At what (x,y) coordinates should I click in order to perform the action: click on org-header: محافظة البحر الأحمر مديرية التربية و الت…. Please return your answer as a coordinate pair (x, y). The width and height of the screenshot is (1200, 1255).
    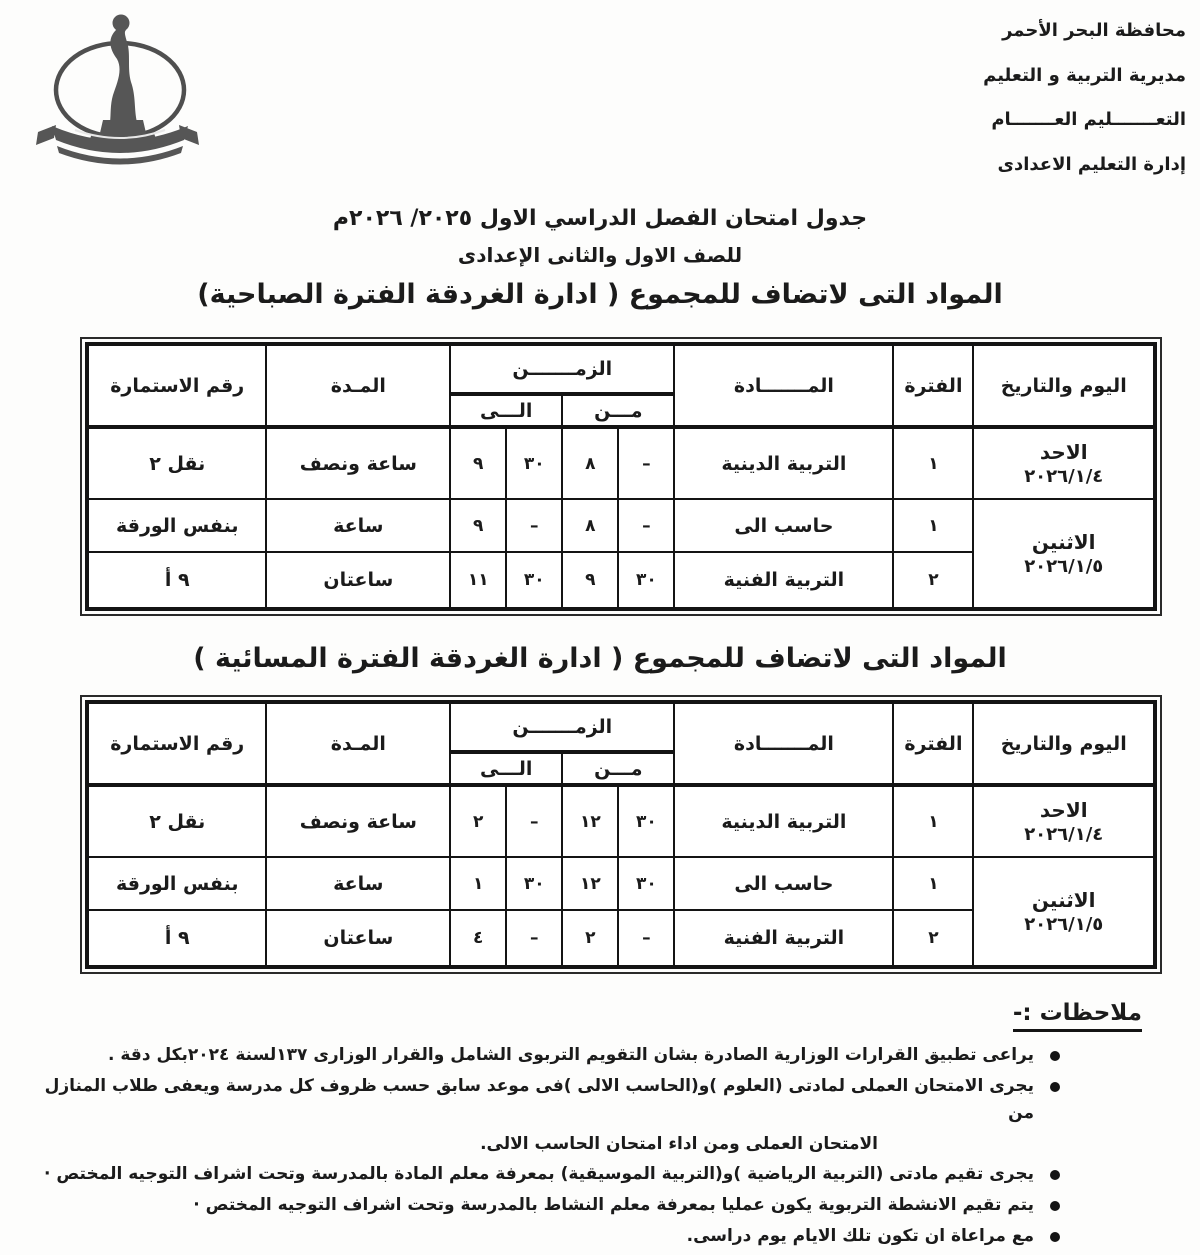
    Looking at the image, I should click on (1084, 109).